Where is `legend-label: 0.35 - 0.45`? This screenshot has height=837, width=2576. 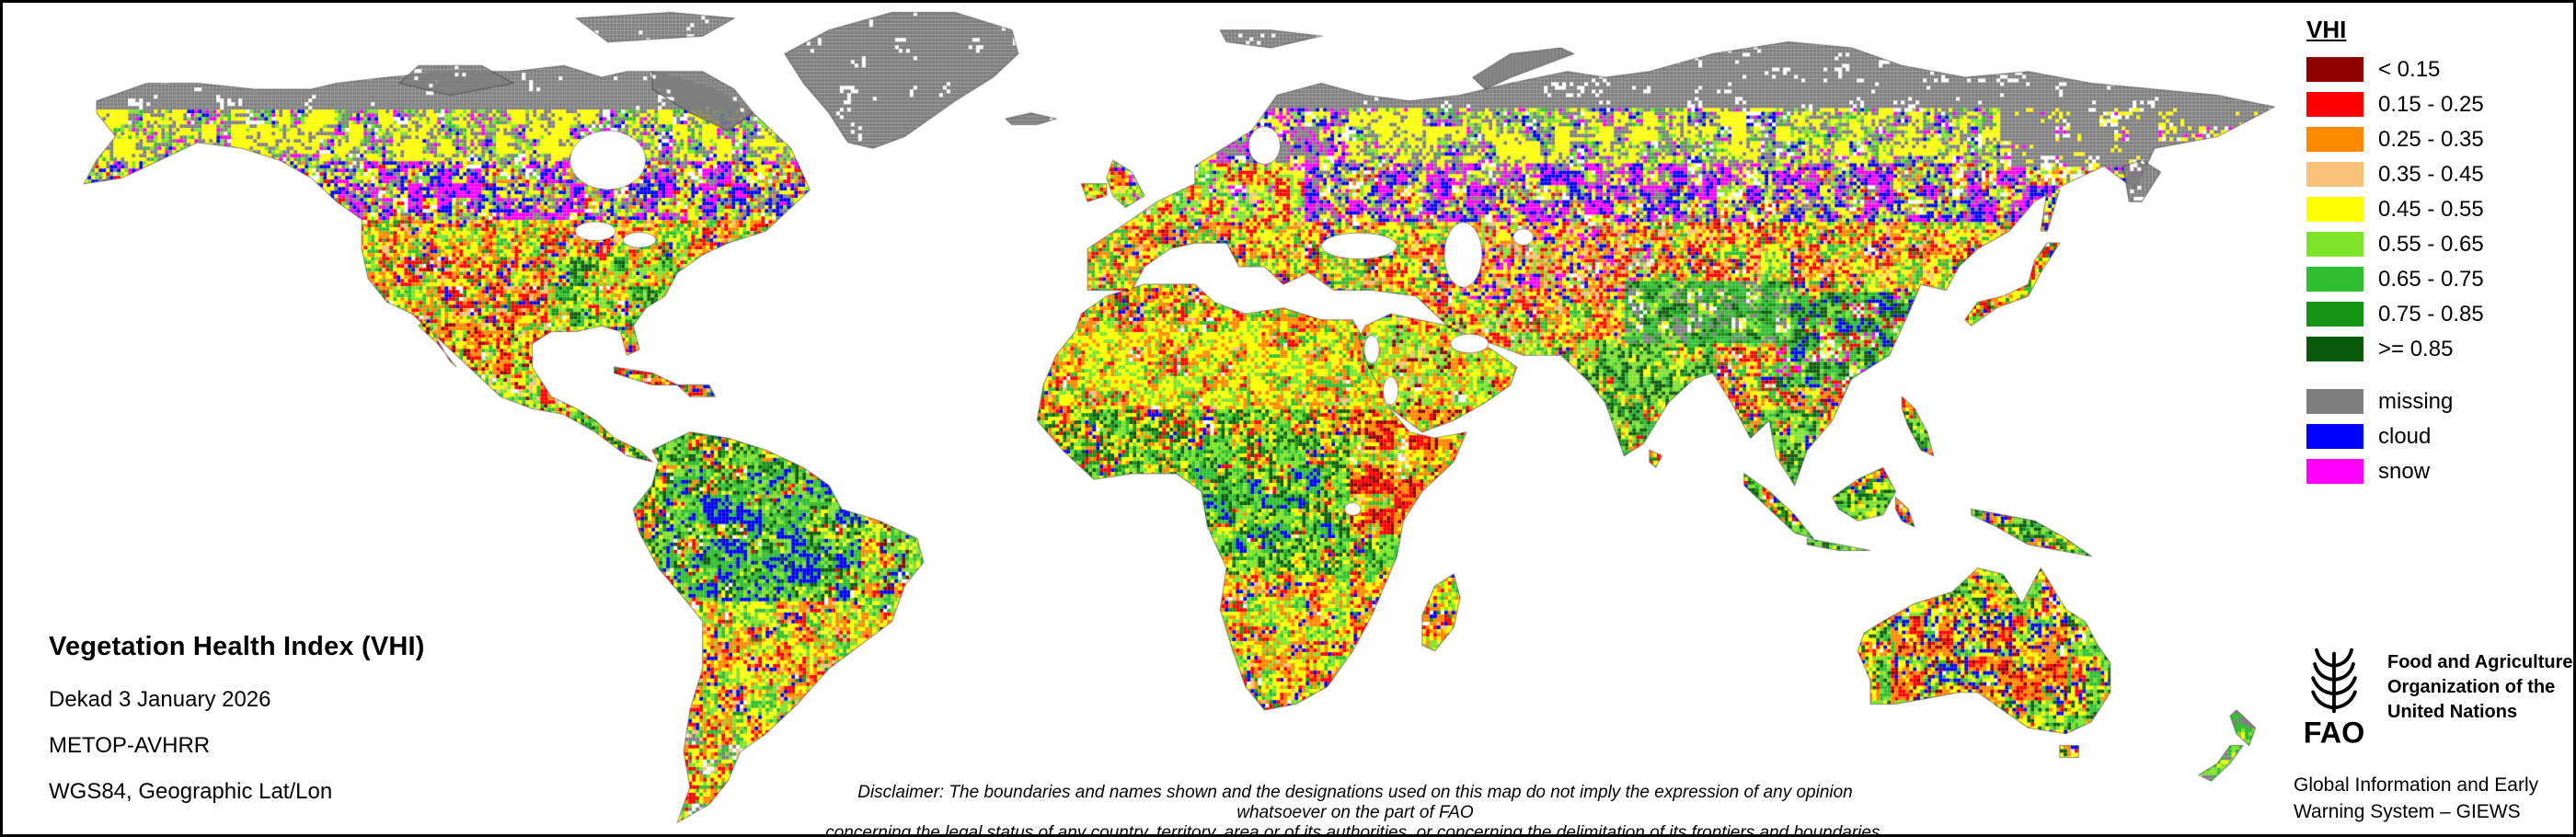 legend-label: 0.35 - 0.45 is located at coordinates (2431, 174).